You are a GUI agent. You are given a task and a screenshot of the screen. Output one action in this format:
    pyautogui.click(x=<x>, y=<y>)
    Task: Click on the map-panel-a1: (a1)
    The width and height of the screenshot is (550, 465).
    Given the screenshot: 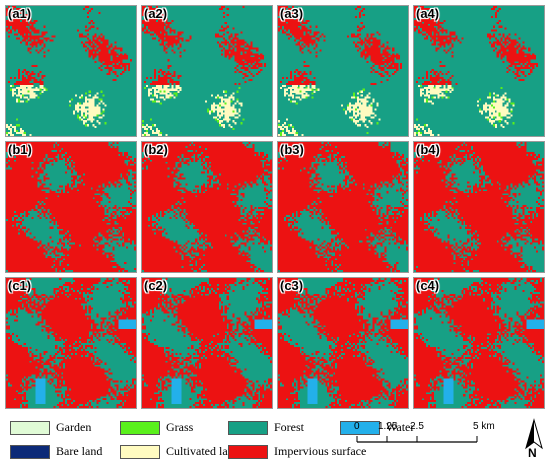 What is the action you would take?
    pyautogui.click(x=71, y=71)
    